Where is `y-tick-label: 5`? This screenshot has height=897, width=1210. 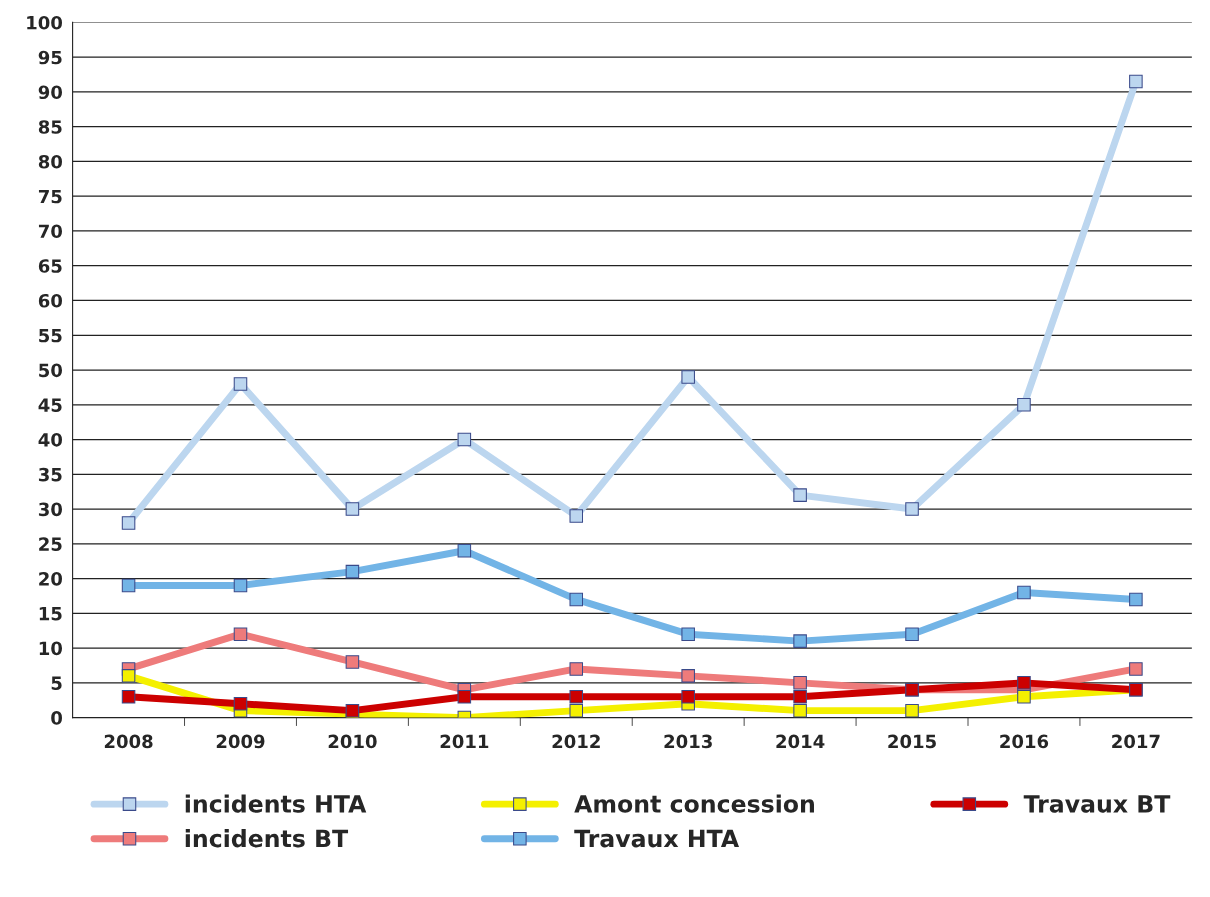 y-tick-label: 5 is located at coordinates (56, 683).